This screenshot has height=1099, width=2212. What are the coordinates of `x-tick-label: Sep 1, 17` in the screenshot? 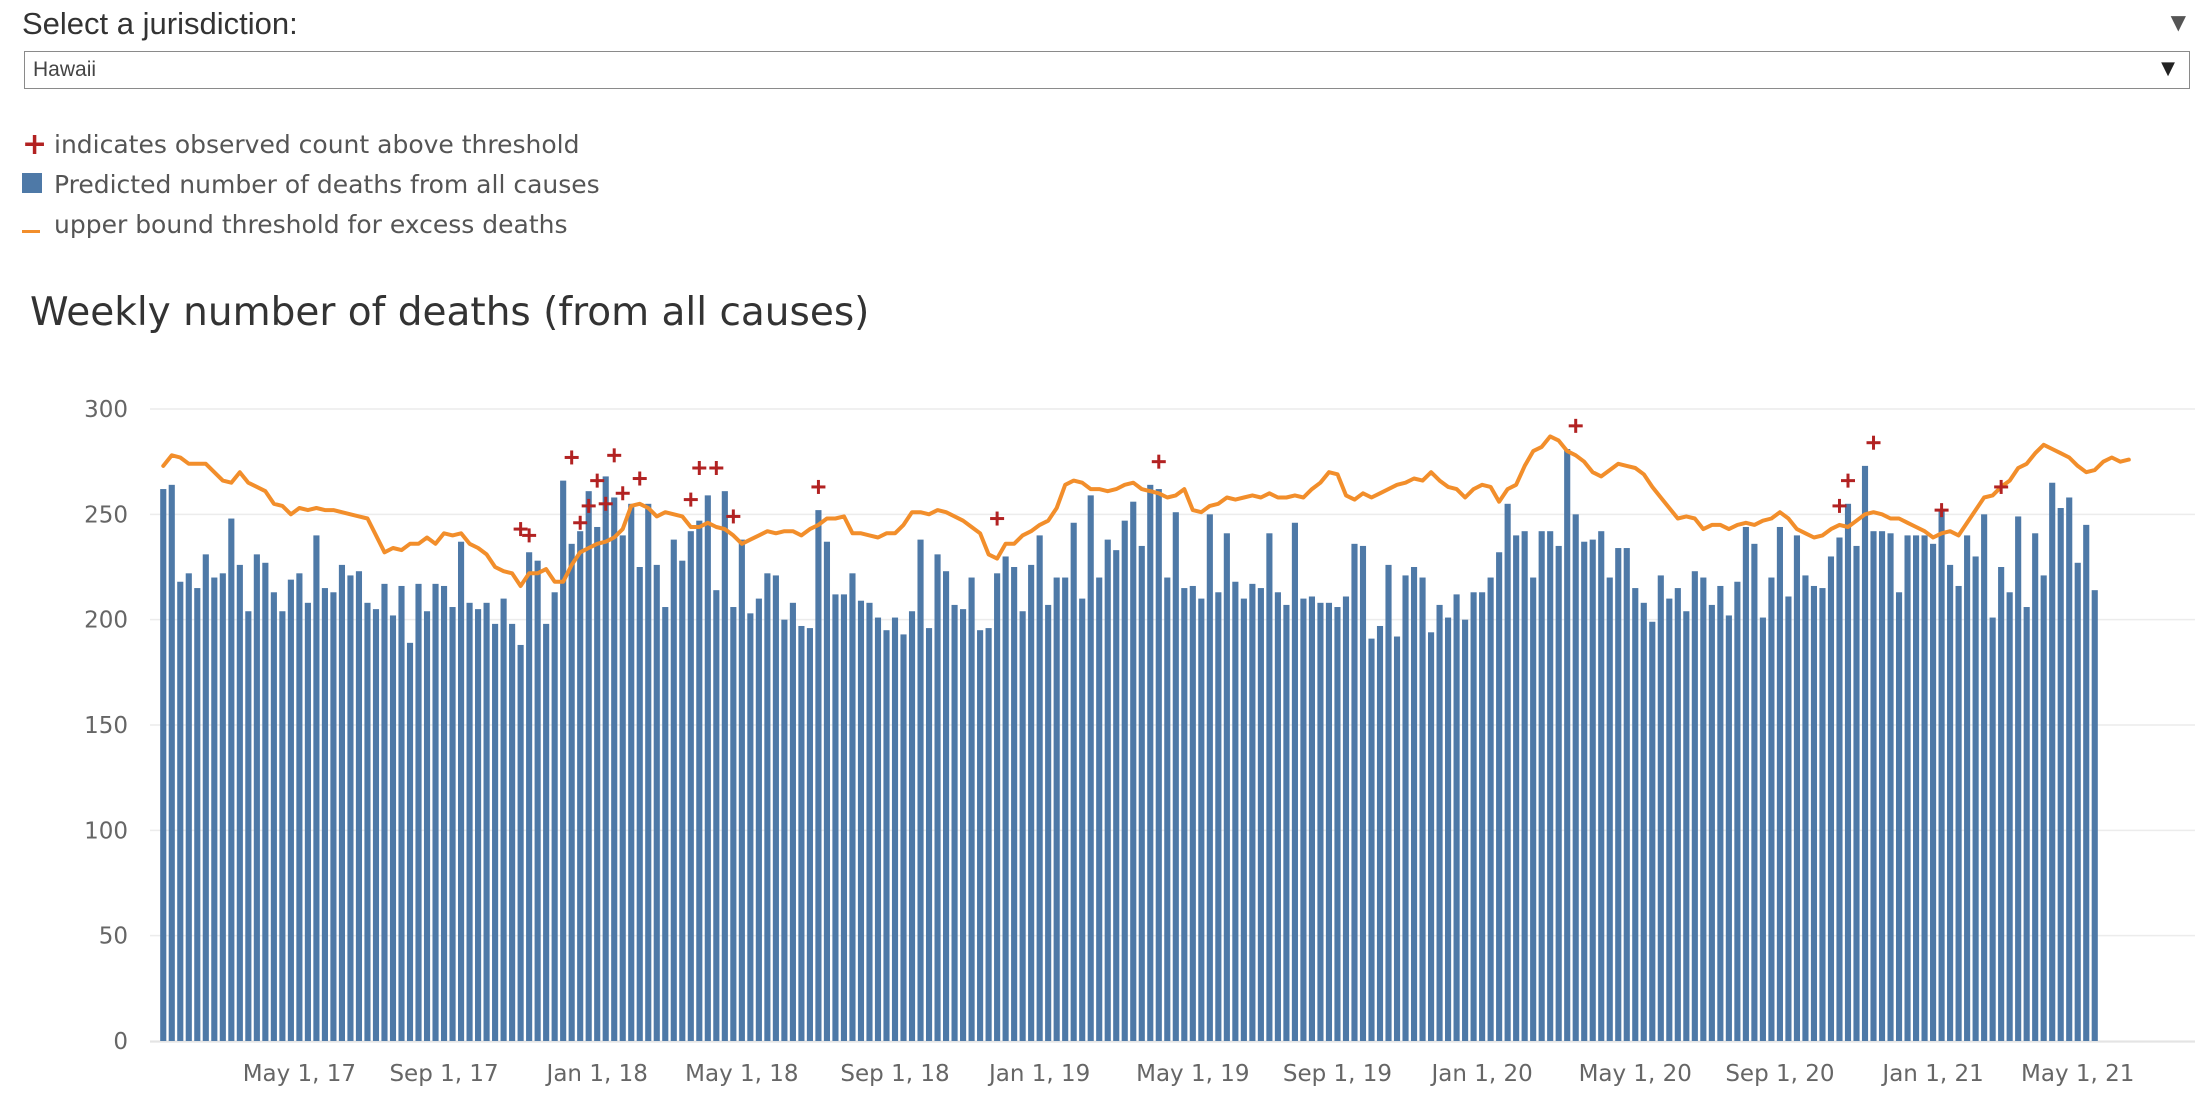 It's located at (443, 1074).